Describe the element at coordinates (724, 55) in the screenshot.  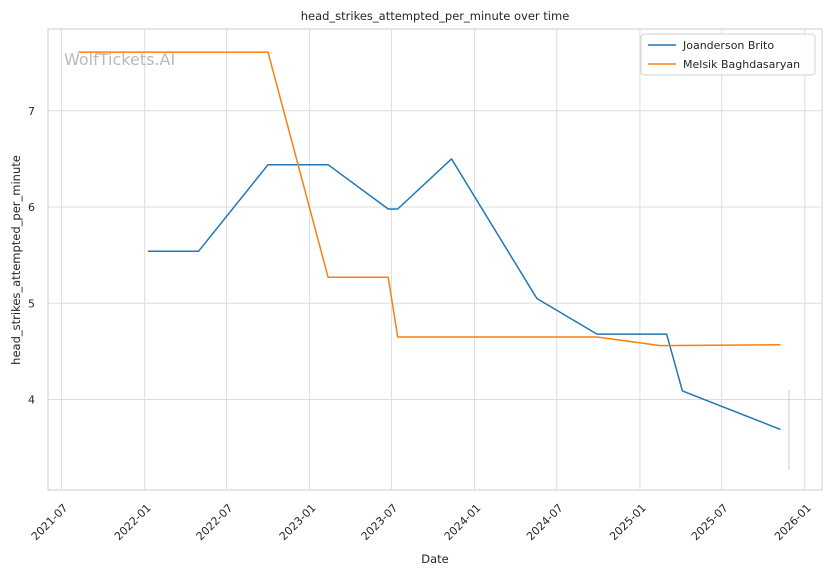
I see `legend-items: Joanderson Brito Melsik Baghdasaryan` at that location.